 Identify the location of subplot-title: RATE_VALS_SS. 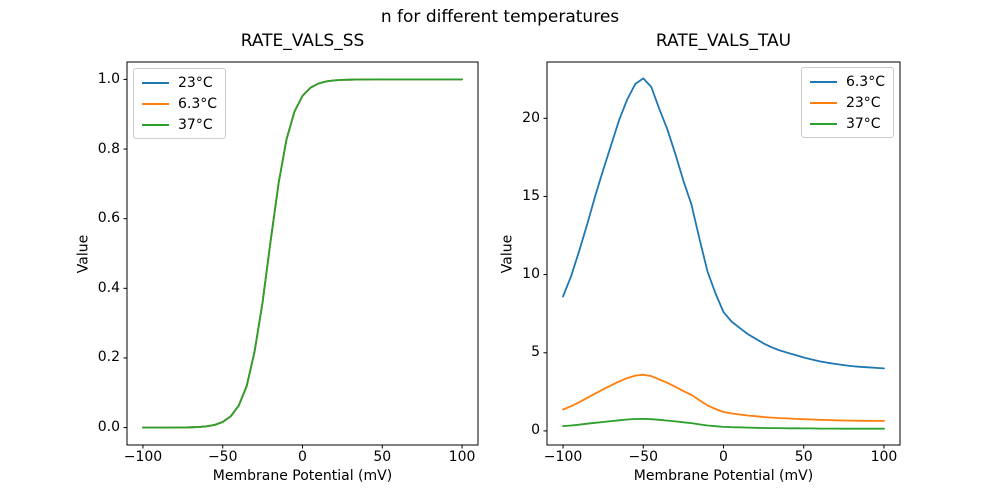
(302, 41).